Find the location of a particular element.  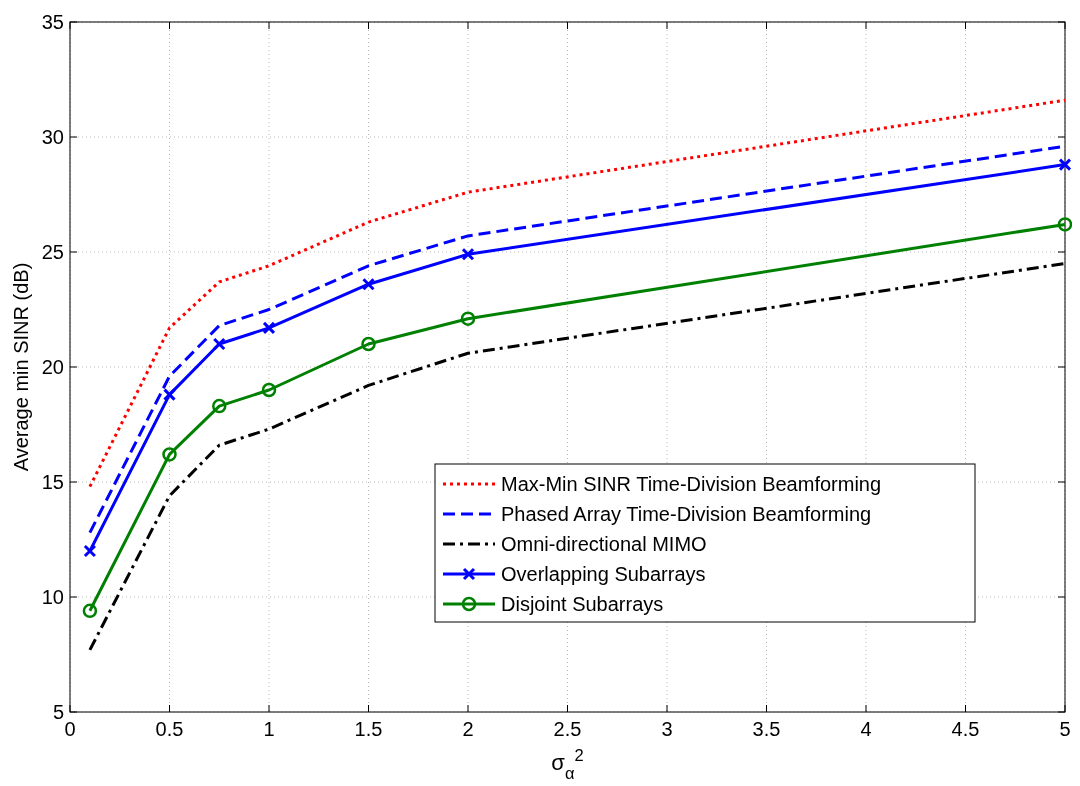

x-tick-label: 1.5 is located at coordinates (368, 729).